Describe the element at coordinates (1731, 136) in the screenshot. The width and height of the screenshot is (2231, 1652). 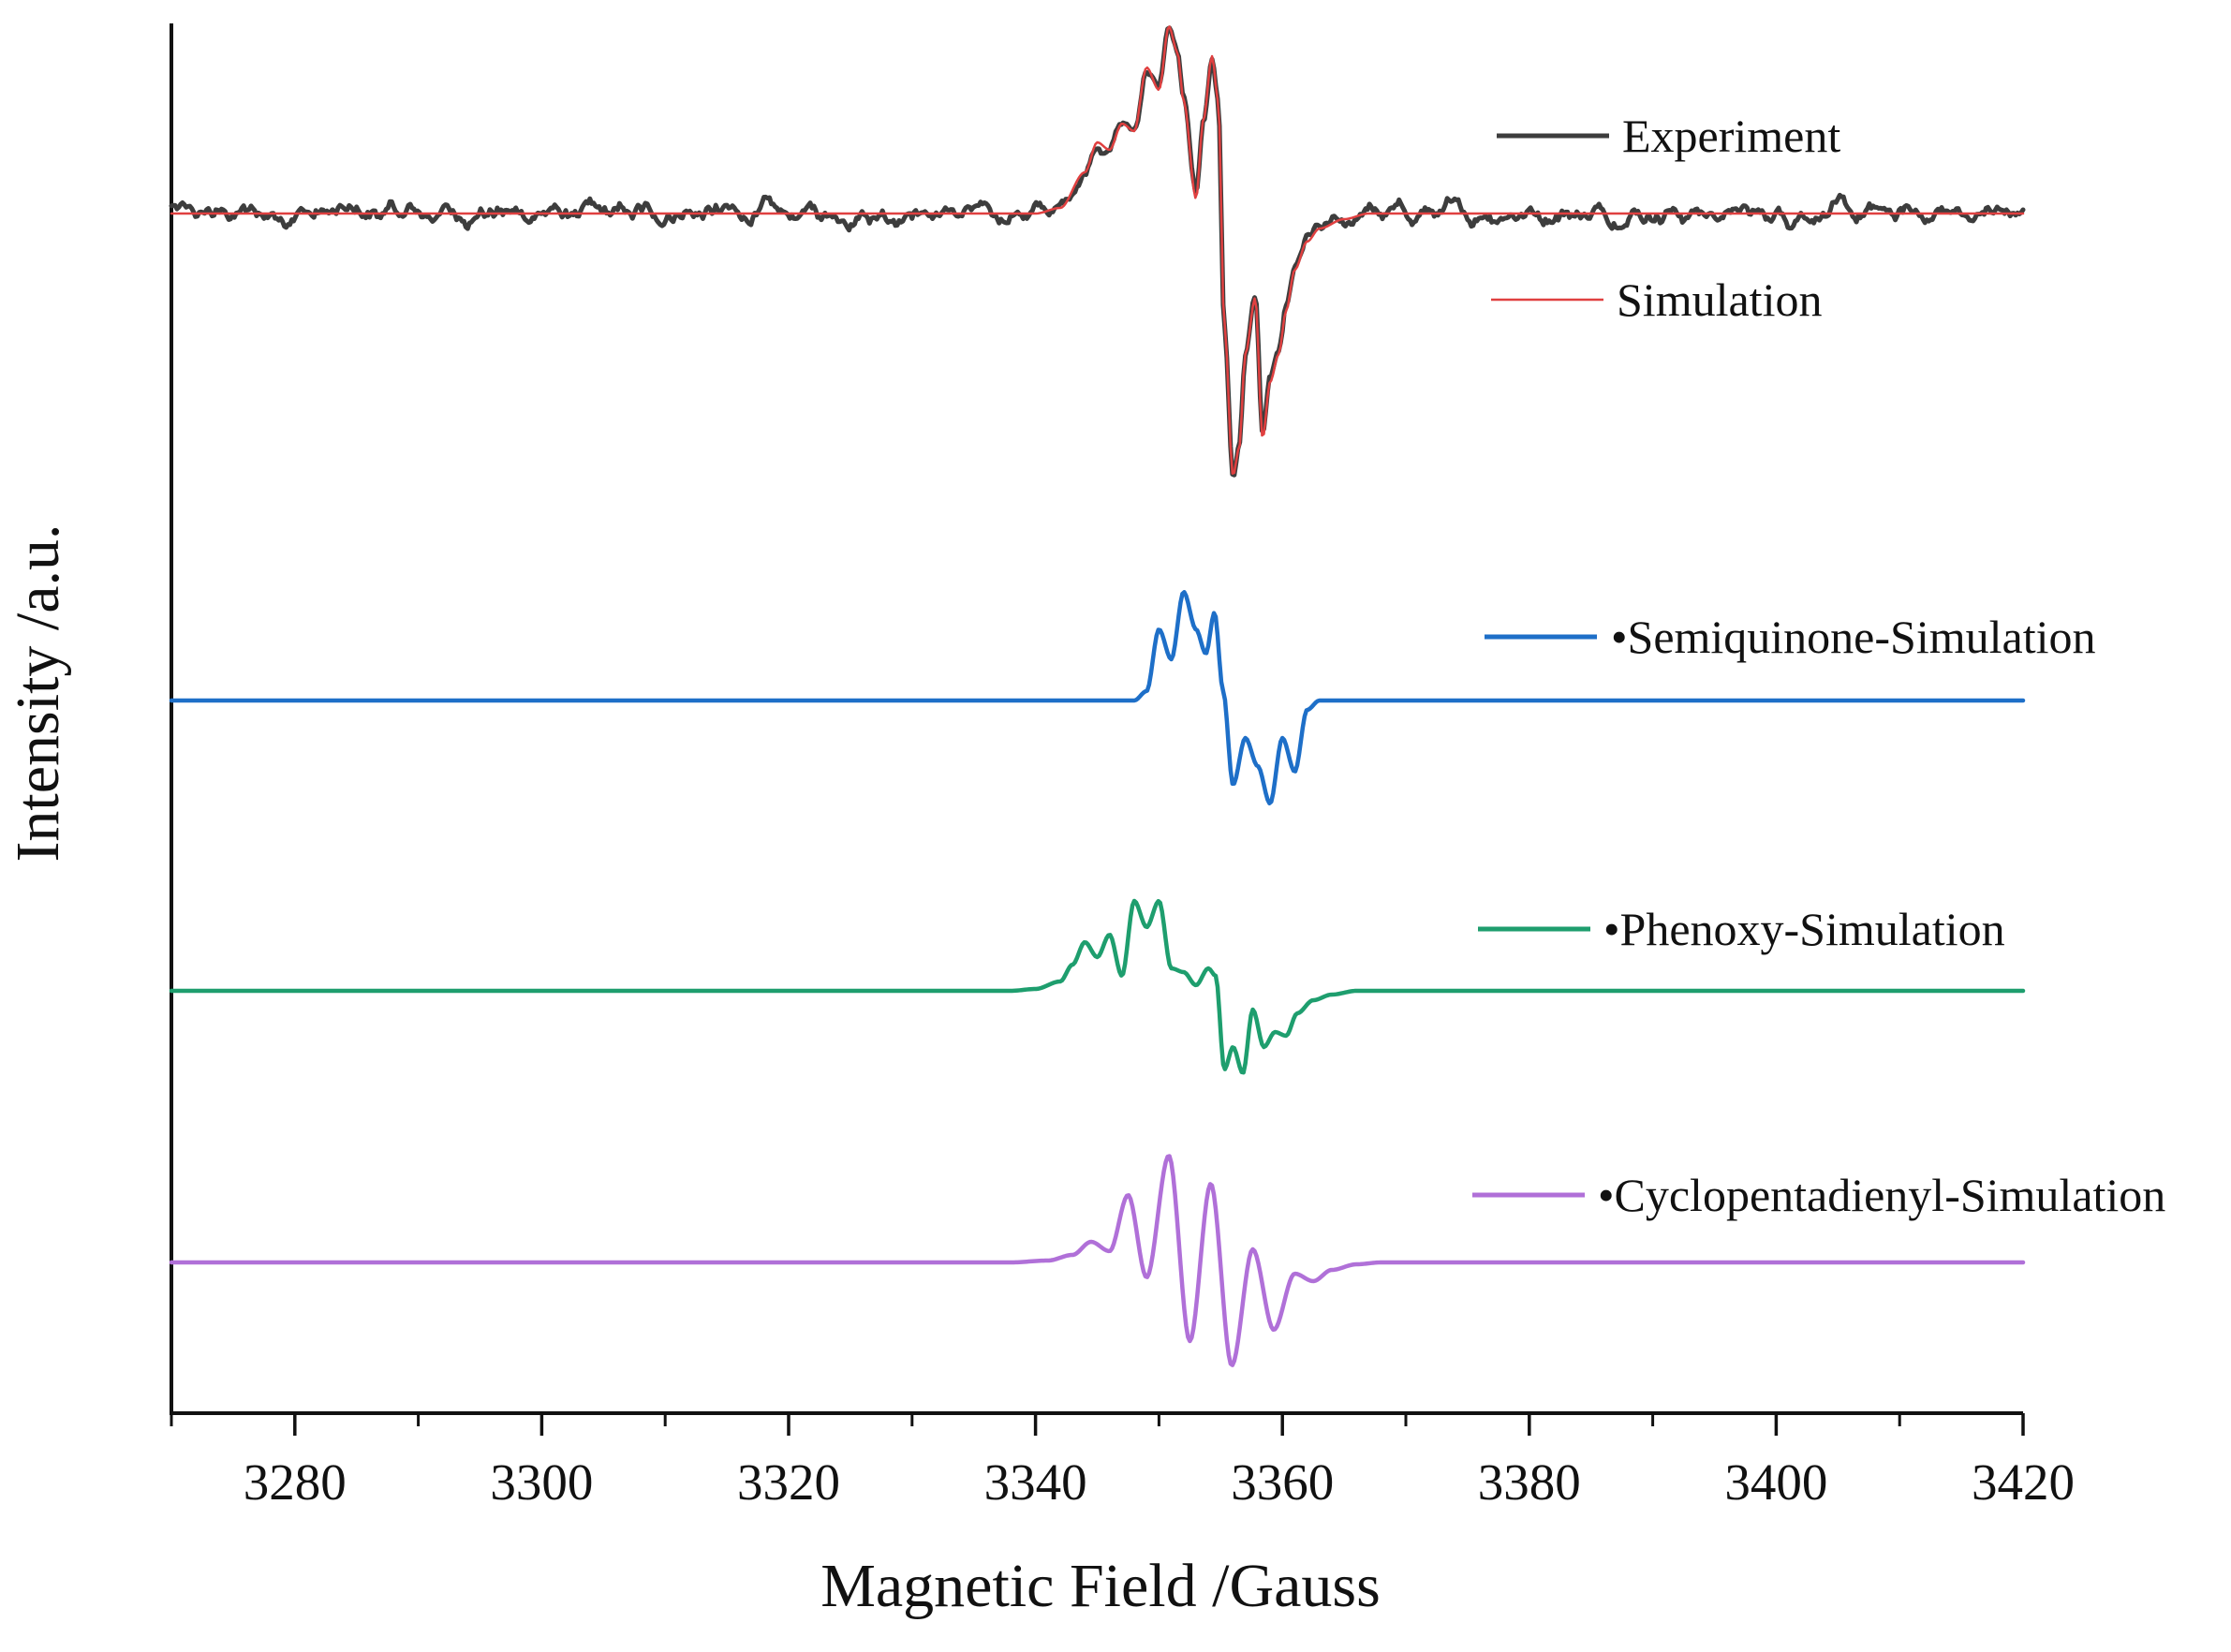
I see `legend-label: Experiment` at that location.